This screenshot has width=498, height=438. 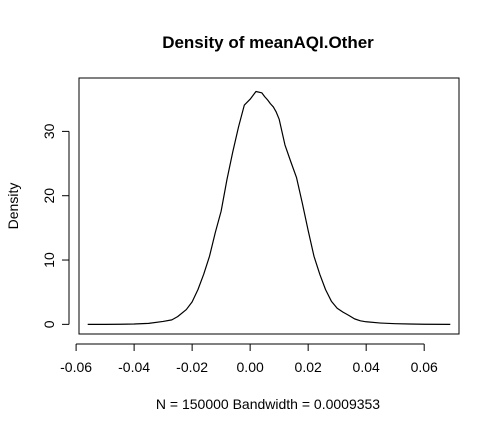 I want to click on x-tick-label: 0.06, so click(x=424, y=367).